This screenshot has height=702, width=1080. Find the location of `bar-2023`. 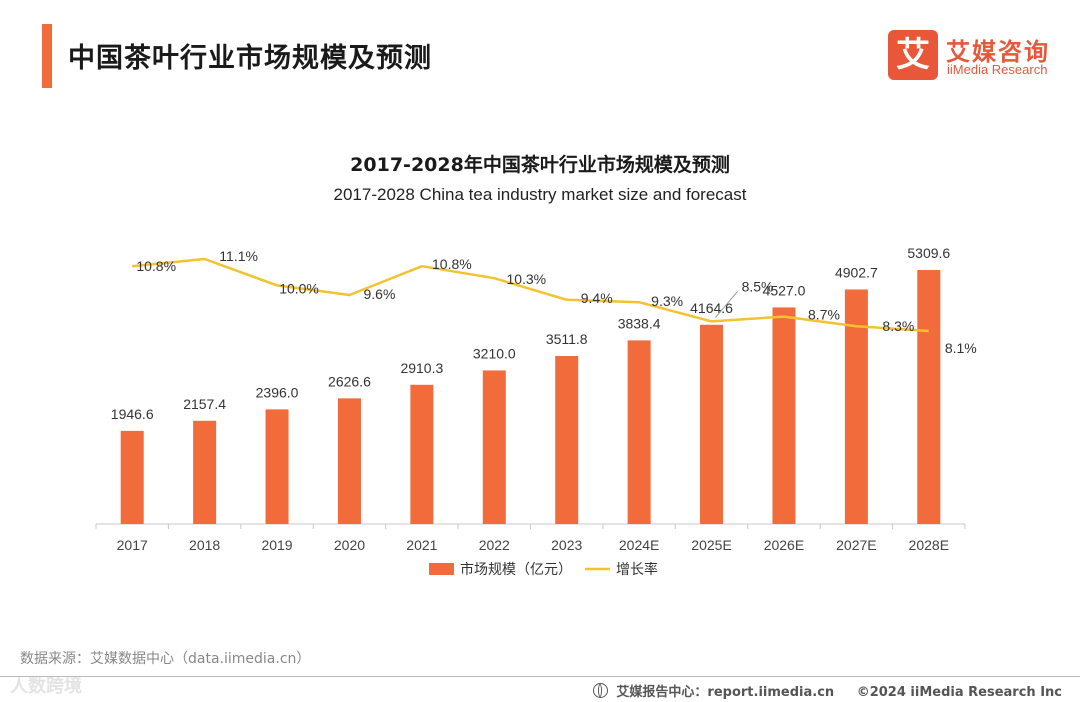

bar-2023 is located at coordinates (567, 440).